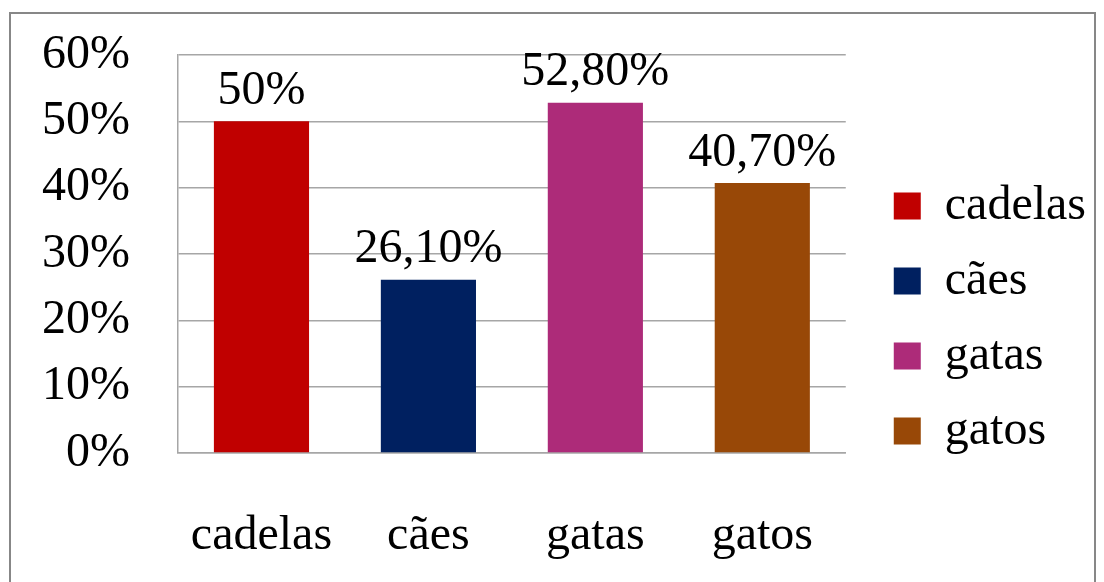 The height and width of the screenshot is (582, 1104). Describe the element at coordinates (762, 149) in the screenshot. I see `data-label: 40,70%` at that location.